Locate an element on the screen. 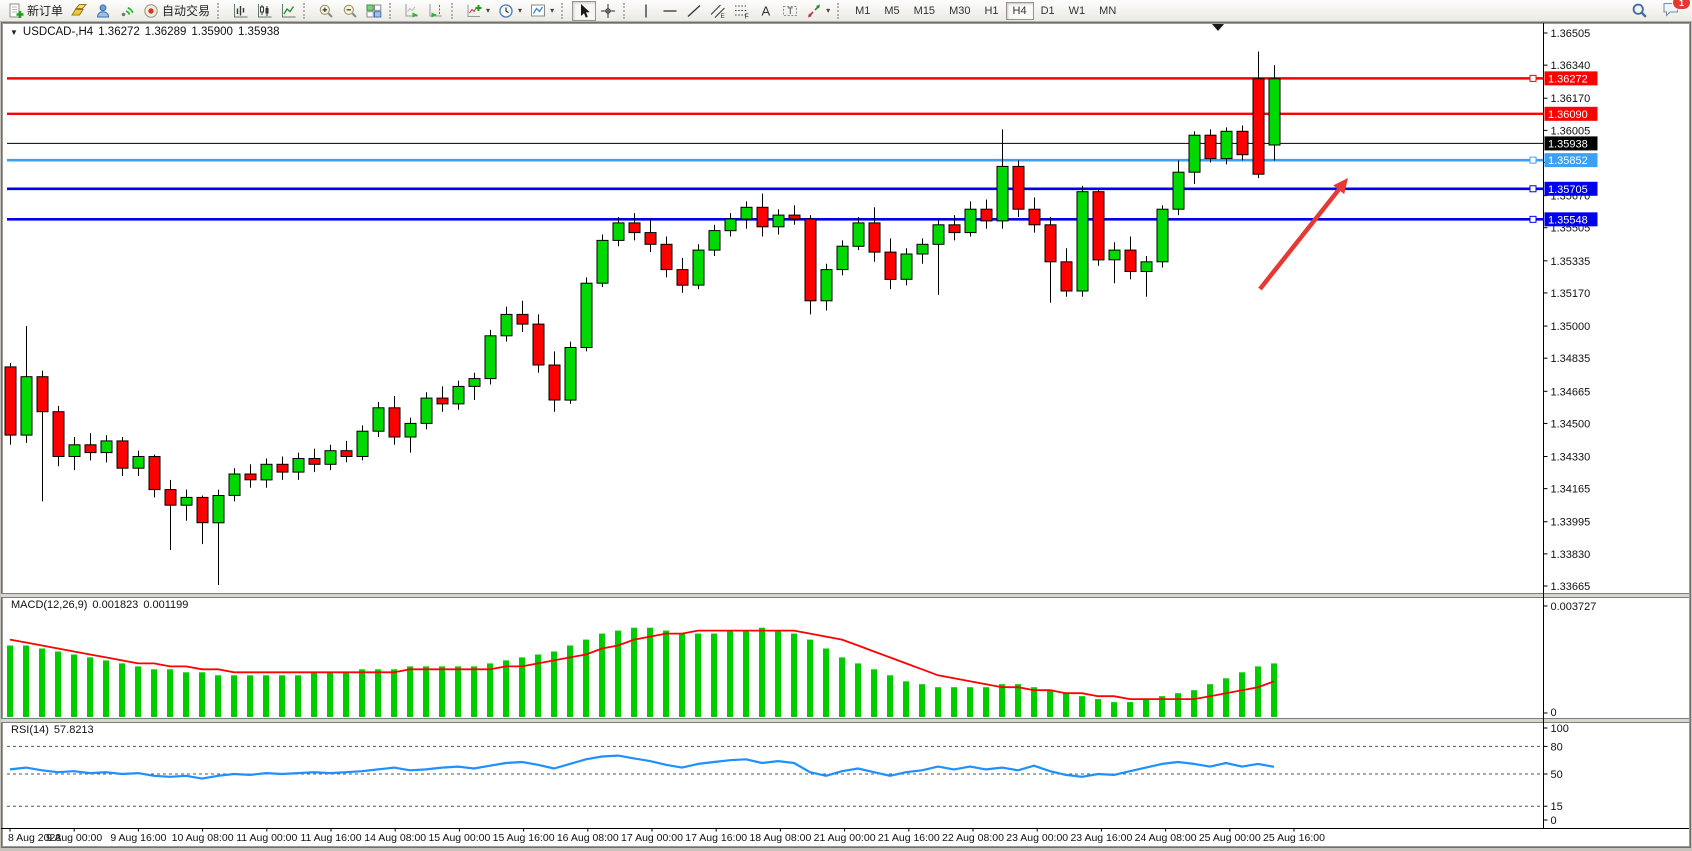 Image resolution: width=1692 pixels, height=851 pixels. crosshair-button is located at coordinates (608, 11).